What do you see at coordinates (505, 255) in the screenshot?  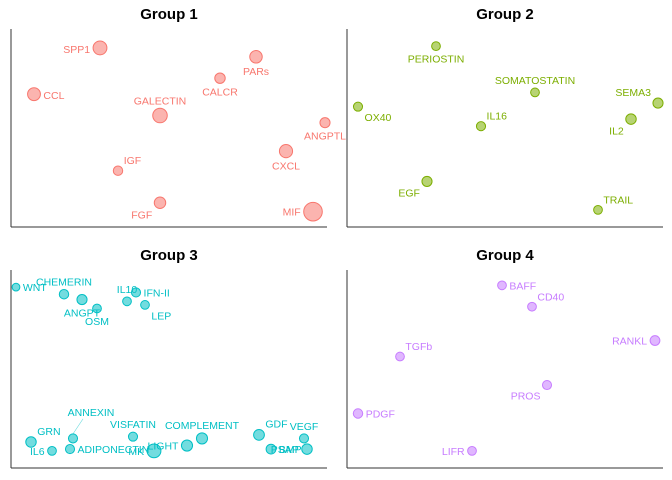 I see `panel-title: Group 4` at bounding box center [505, 255].